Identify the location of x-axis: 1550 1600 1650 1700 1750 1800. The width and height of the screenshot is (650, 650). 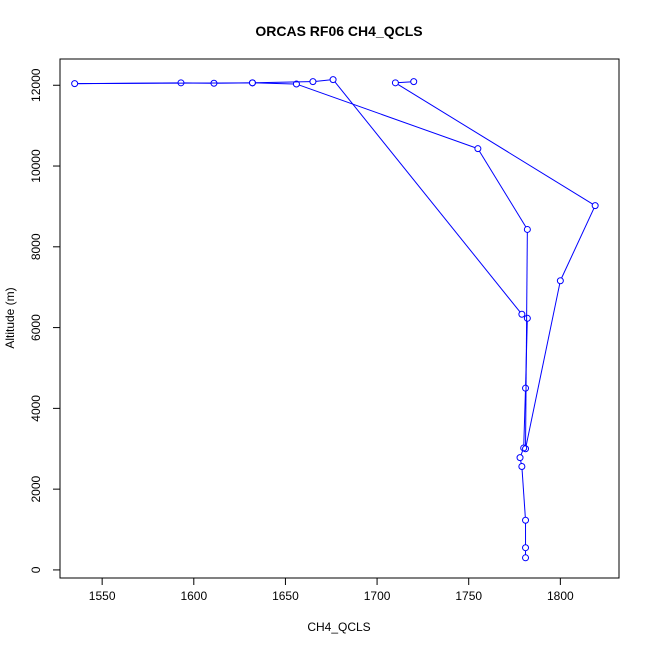
(331, 590).